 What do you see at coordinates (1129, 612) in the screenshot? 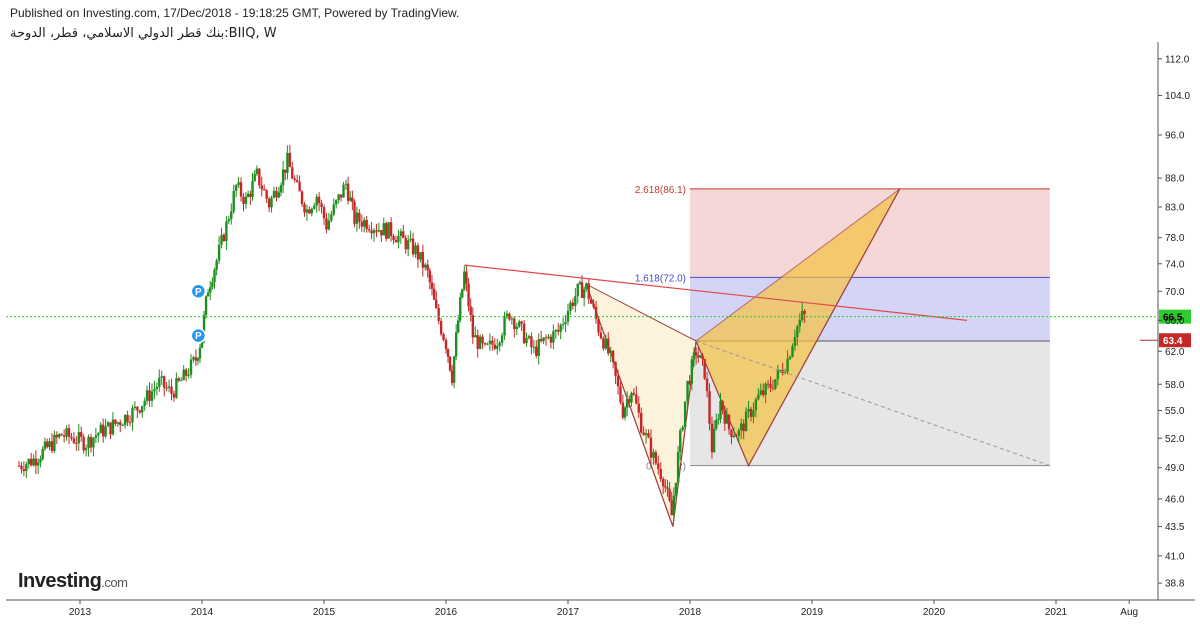
I see `x-tick-label: Aug` at bounding box center [1129, 612].